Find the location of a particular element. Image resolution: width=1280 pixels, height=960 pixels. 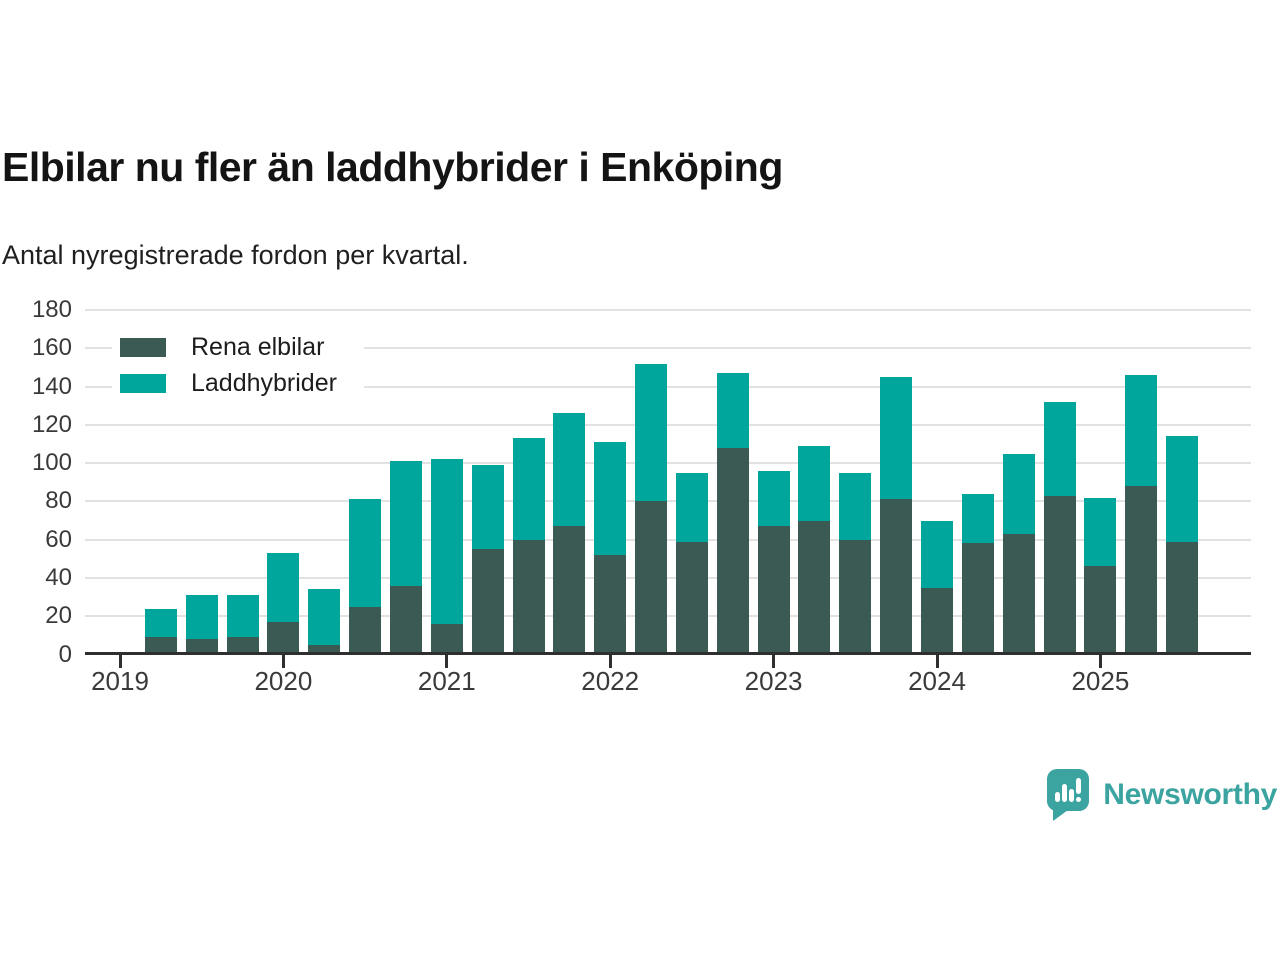

x-axis-tick-2020 is located at coordinates (283, 661).